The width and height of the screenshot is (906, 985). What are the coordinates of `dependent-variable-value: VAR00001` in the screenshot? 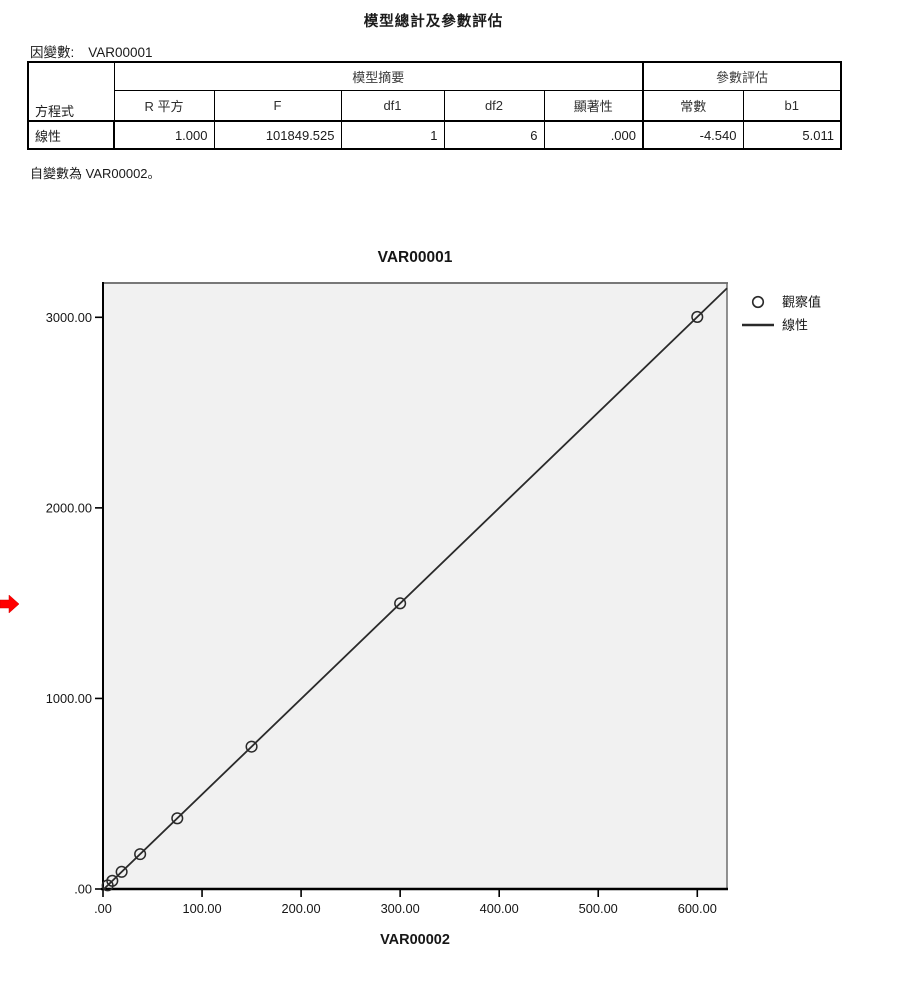 It's located at (120, 52).